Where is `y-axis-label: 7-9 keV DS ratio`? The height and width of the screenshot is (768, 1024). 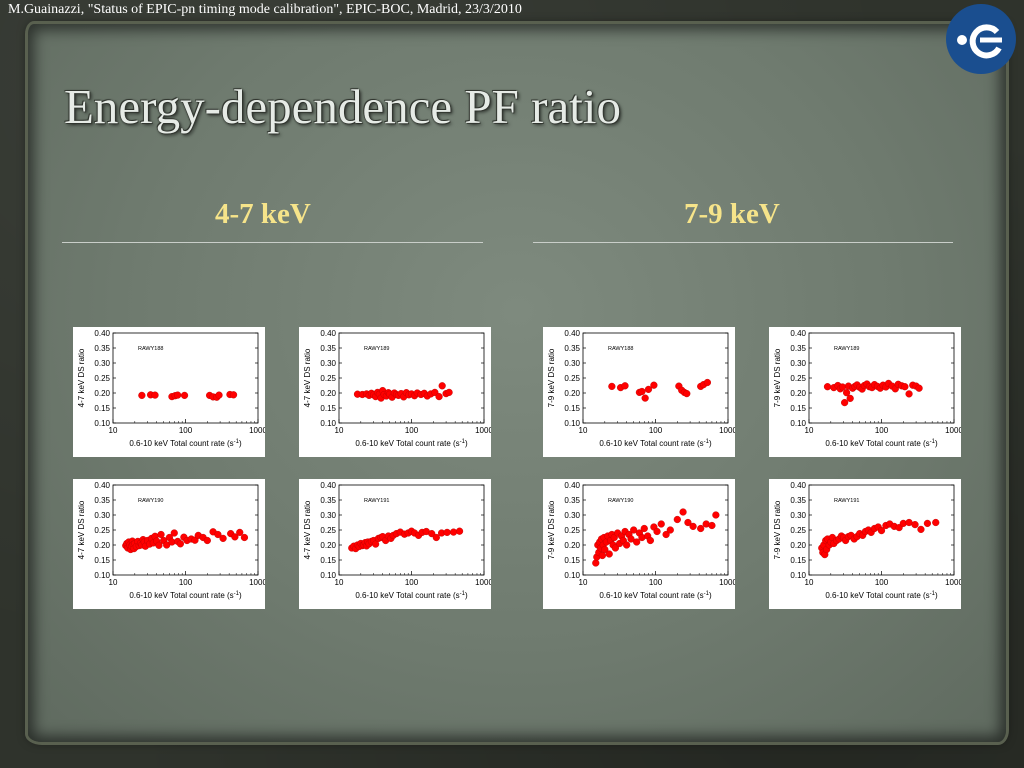
y-axis-label: 7-9 keV DS ratio is located at coordinates (777, 529).